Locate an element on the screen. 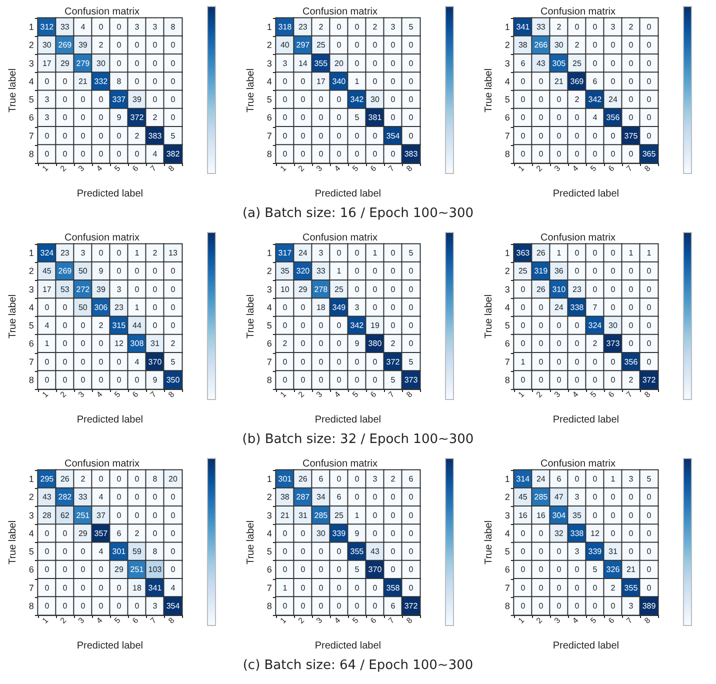 Image resolution: width=716 pixels, height=684 pixels. data-label: 5 is located at coordinates (357, 117).